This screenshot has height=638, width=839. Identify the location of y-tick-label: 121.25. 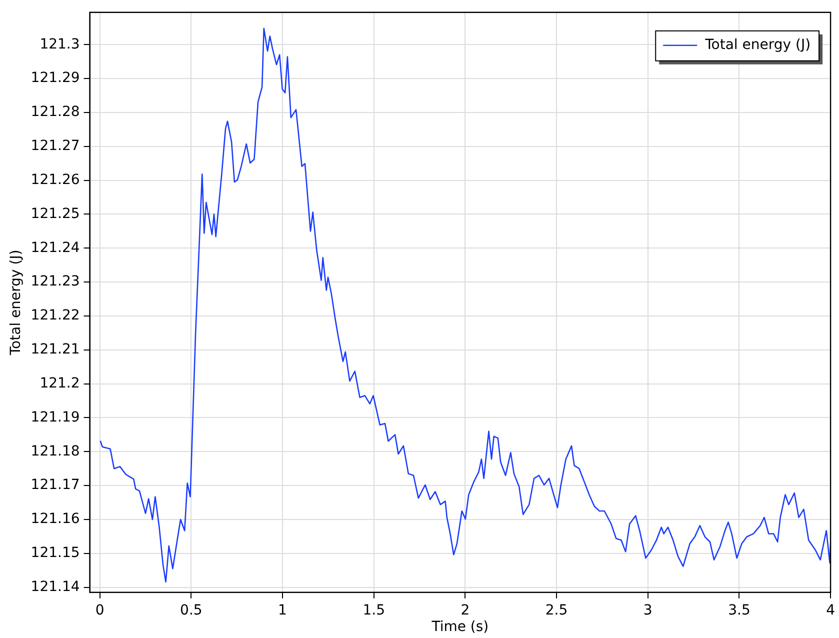
(55, 214).